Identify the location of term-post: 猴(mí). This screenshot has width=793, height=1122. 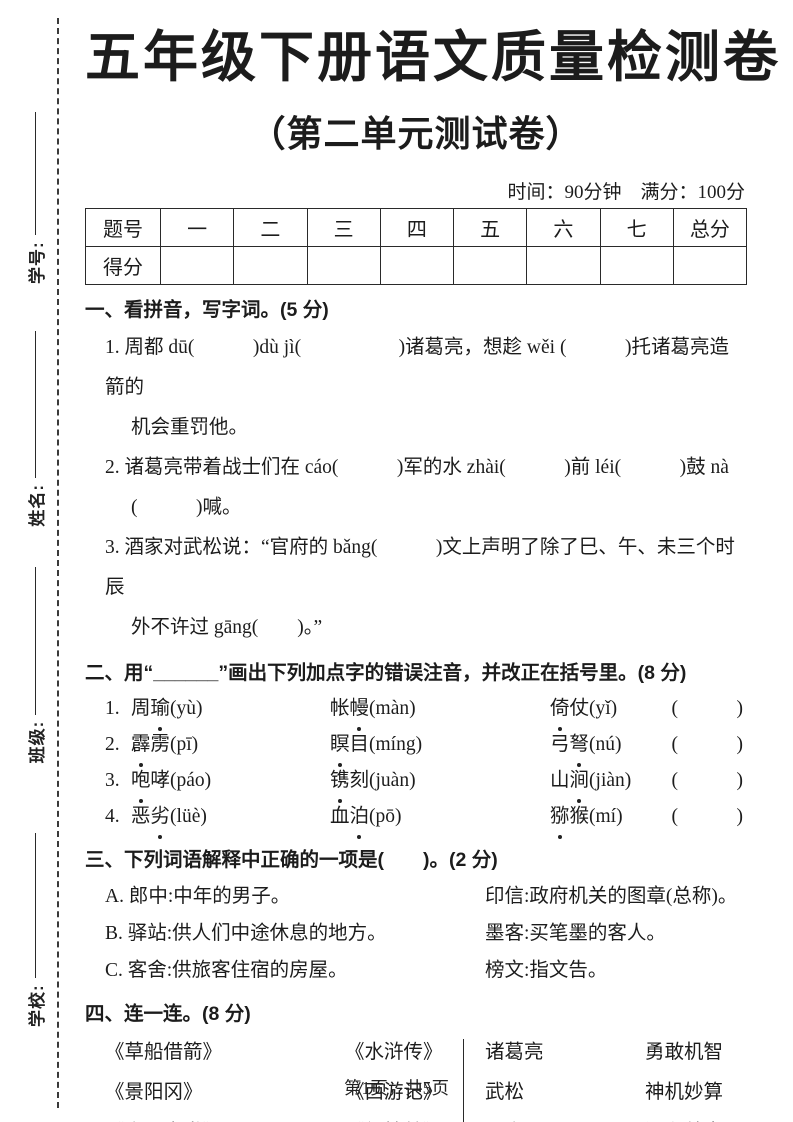
(596, 817).